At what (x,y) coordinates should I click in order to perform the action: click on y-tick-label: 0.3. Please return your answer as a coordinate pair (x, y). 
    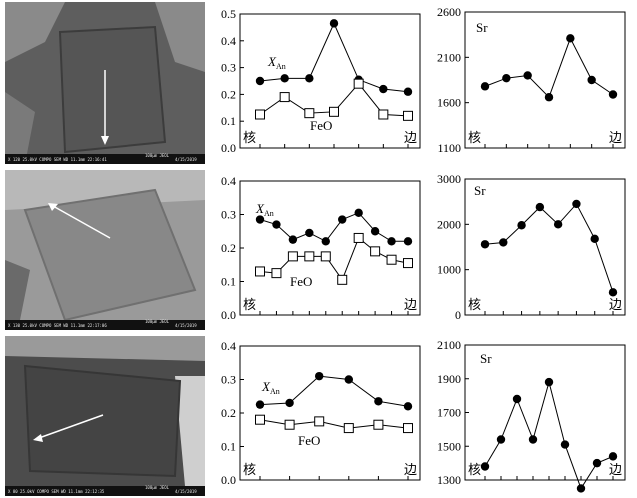
    Looking at the image, I should click on (228, 68).